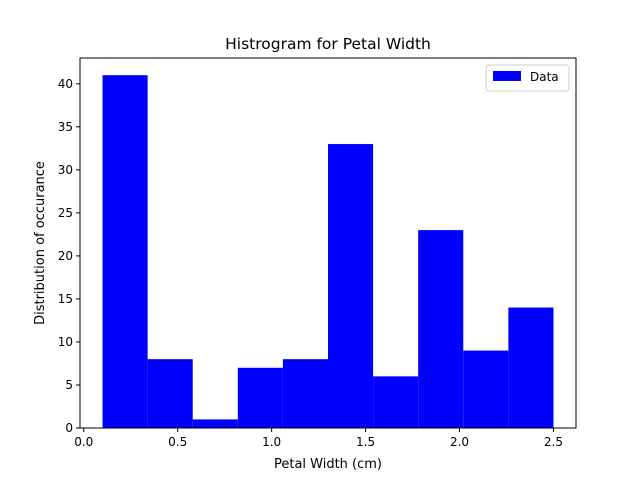 The image size is (640, 480). Describe the element at coordinates (271, 442) in the screenshot. I see `x-tick-label: 1.0` at that location.